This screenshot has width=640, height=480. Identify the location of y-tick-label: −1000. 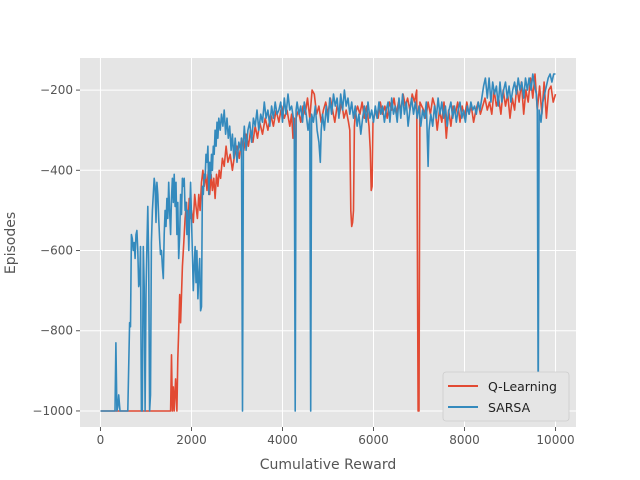
(52, 411).